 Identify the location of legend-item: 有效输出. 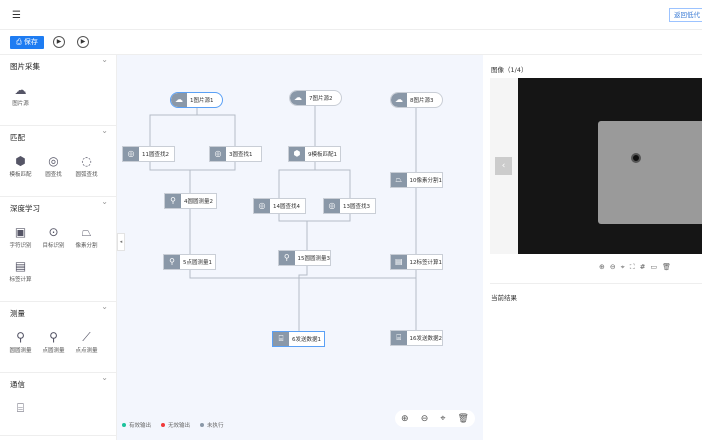
(136, 425).